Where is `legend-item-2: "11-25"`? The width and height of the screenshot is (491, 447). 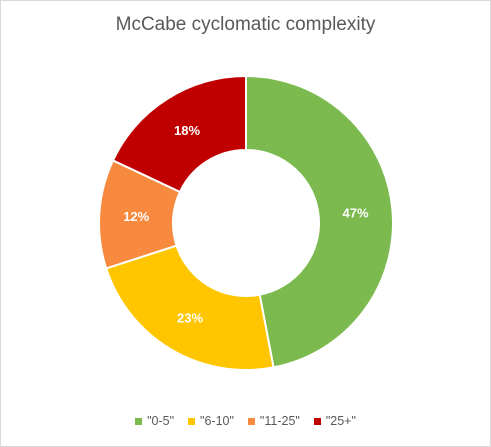 legend-item-2: "11-25" is located at coordinates (273, 421).